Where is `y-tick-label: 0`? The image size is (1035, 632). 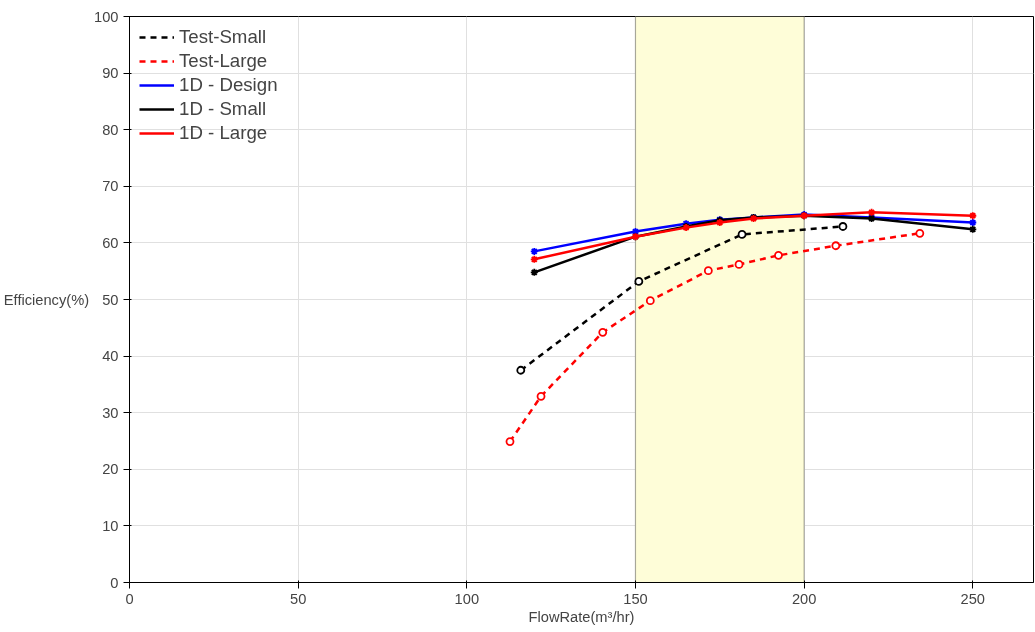 y-tick-label: 0 is located at coordinates (114, 582).